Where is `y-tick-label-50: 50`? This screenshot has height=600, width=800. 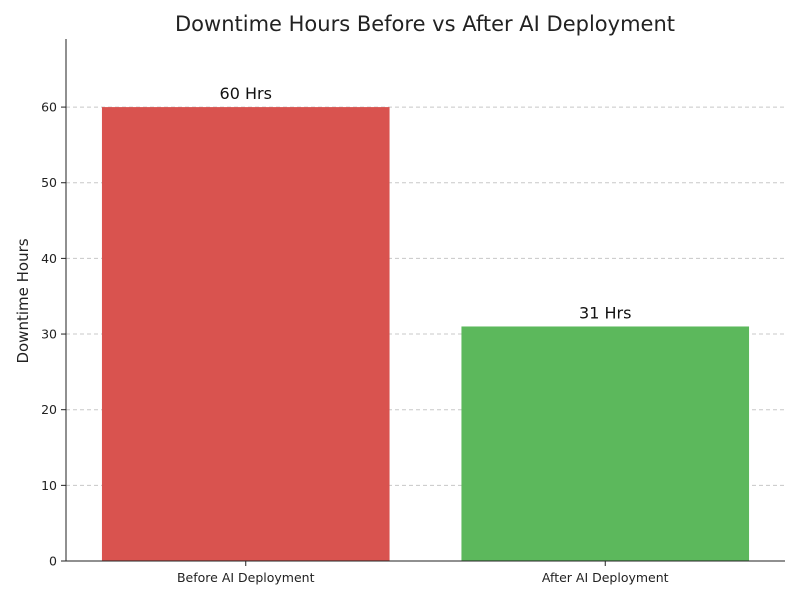 y-tick-label-50: 50 is located at coordinates (49, 182).